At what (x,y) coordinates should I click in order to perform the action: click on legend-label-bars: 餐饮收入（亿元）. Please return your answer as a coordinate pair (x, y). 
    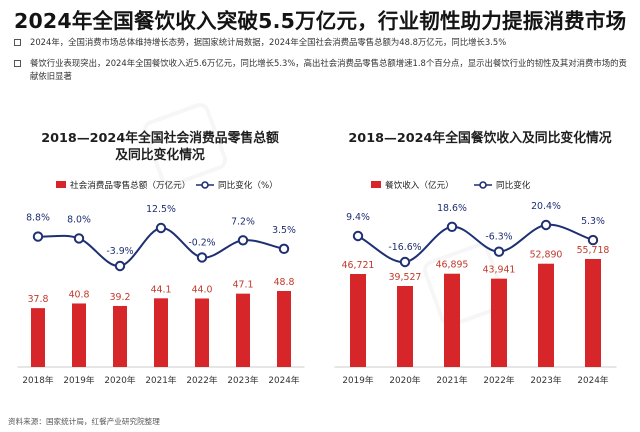
    Looking at the image, I should click on (419, 185).